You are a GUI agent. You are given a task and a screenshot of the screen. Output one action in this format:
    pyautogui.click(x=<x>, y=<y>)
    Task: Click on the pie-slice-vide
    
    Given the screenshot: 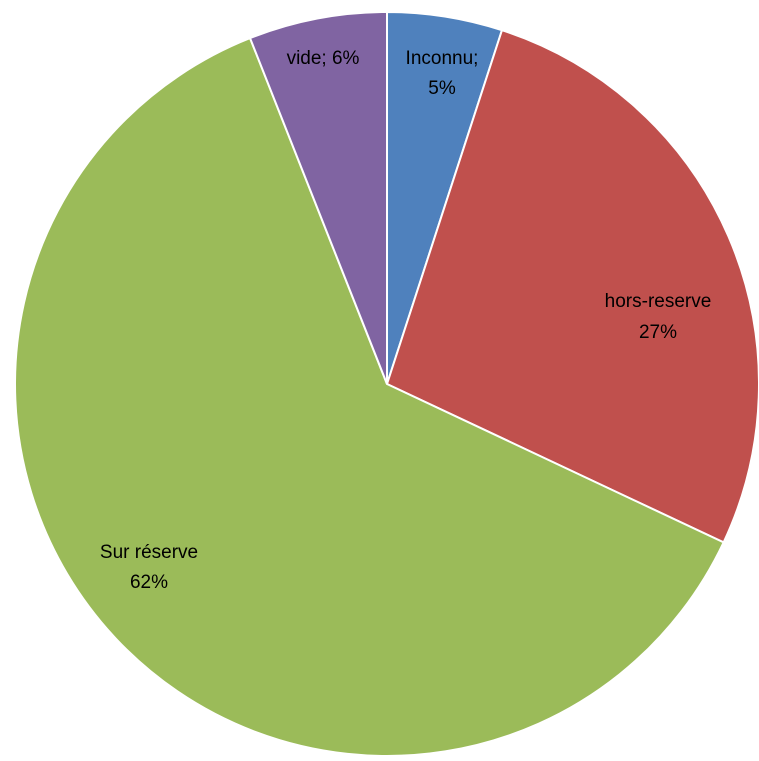 What is the action you would take?
    pyautogui.click(x=318, y=197)
    